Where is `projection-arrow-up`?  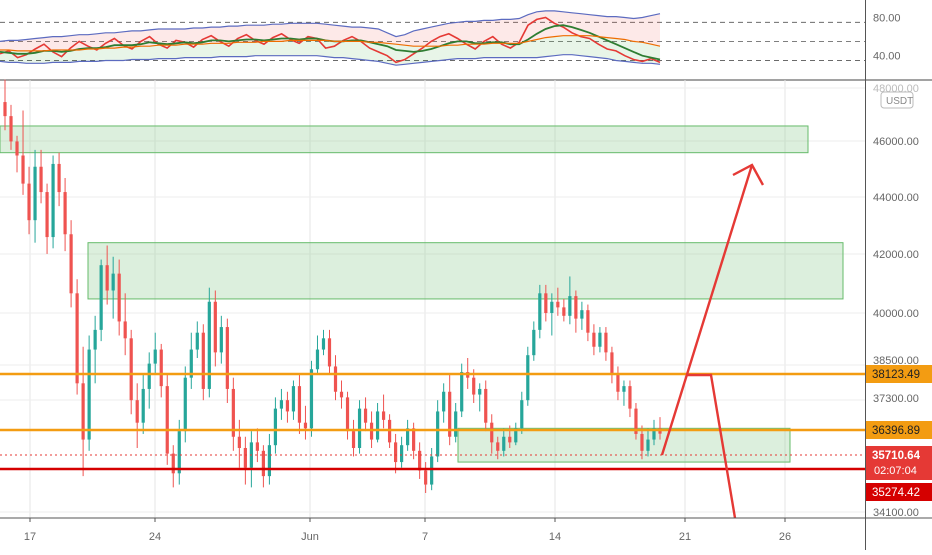 projection-arrow-up is located at coordinates (712, 309).